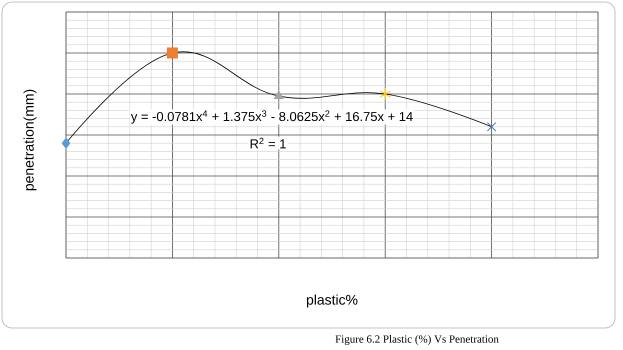  I want to click on caption: Figure 6.2 Plastic (%) Vs Penetration, so click(417, 340).